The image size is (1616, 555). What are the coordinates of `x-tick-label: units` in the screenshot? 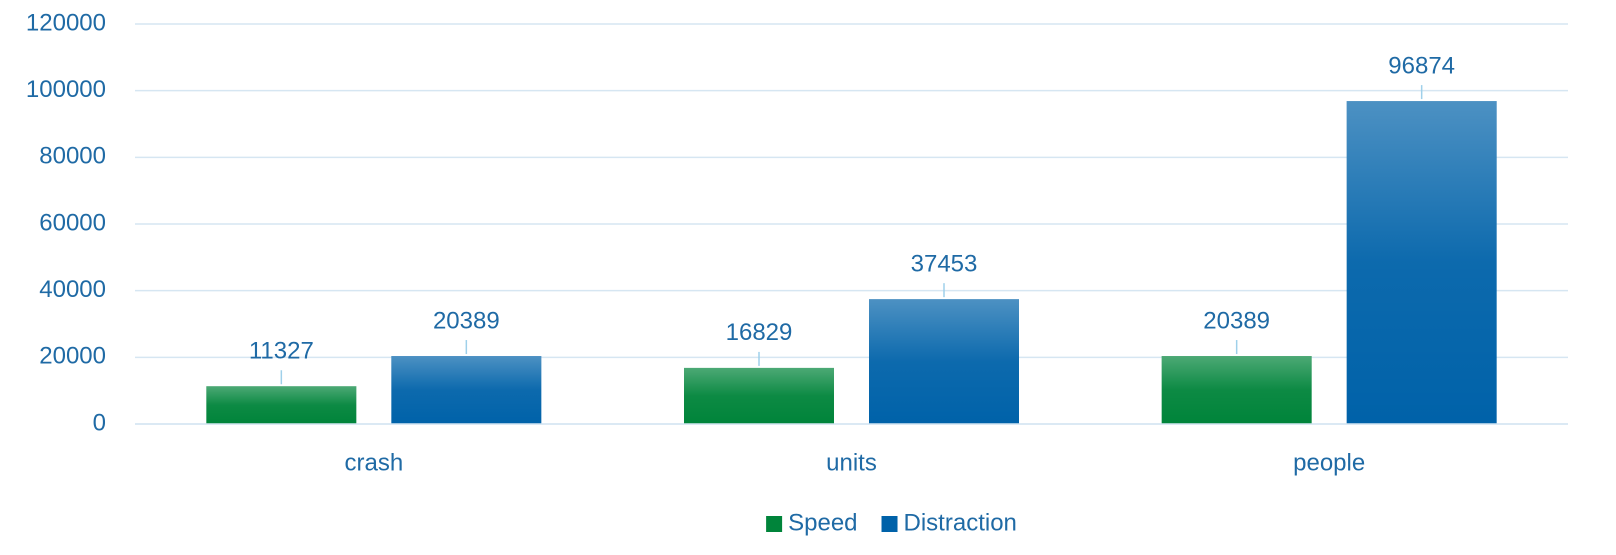 It's located at (851, 462).